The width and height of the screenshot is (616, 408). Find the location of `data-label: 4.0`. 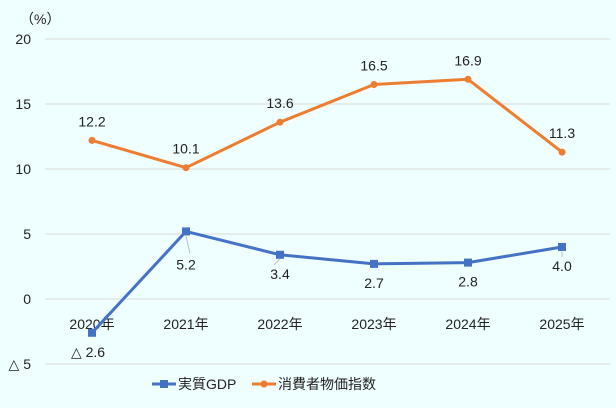

data-label: 4.0 is located at coordinates (562, 266).